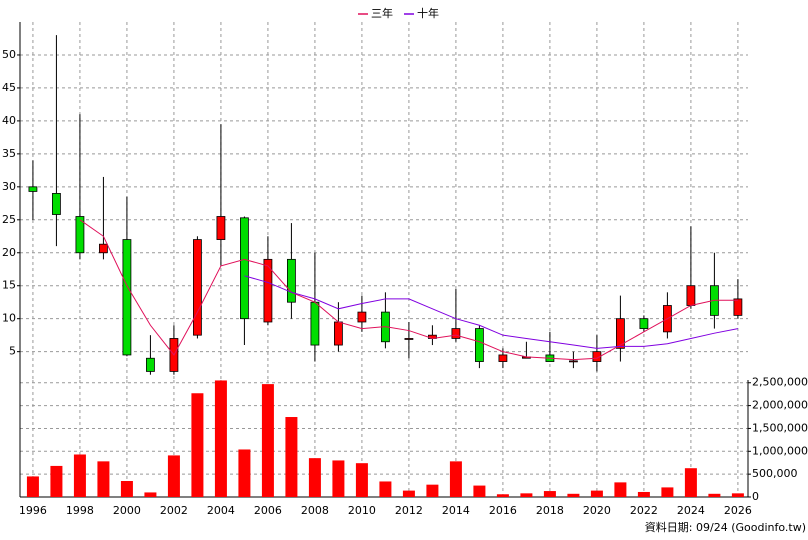  What do you see at coordinates (9, 219) in the screenshot?
I see `y-tick-label: 25` at bounding box center [9, 219].